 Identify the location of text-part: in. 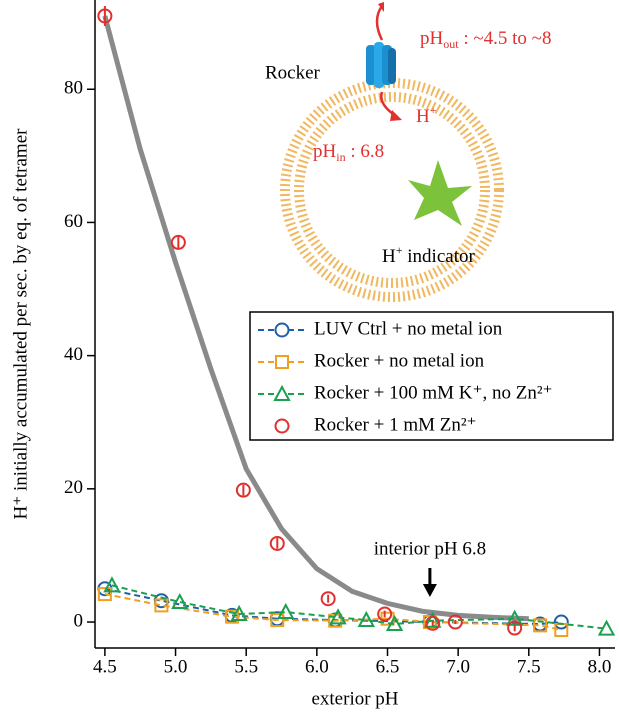
(340, 157).